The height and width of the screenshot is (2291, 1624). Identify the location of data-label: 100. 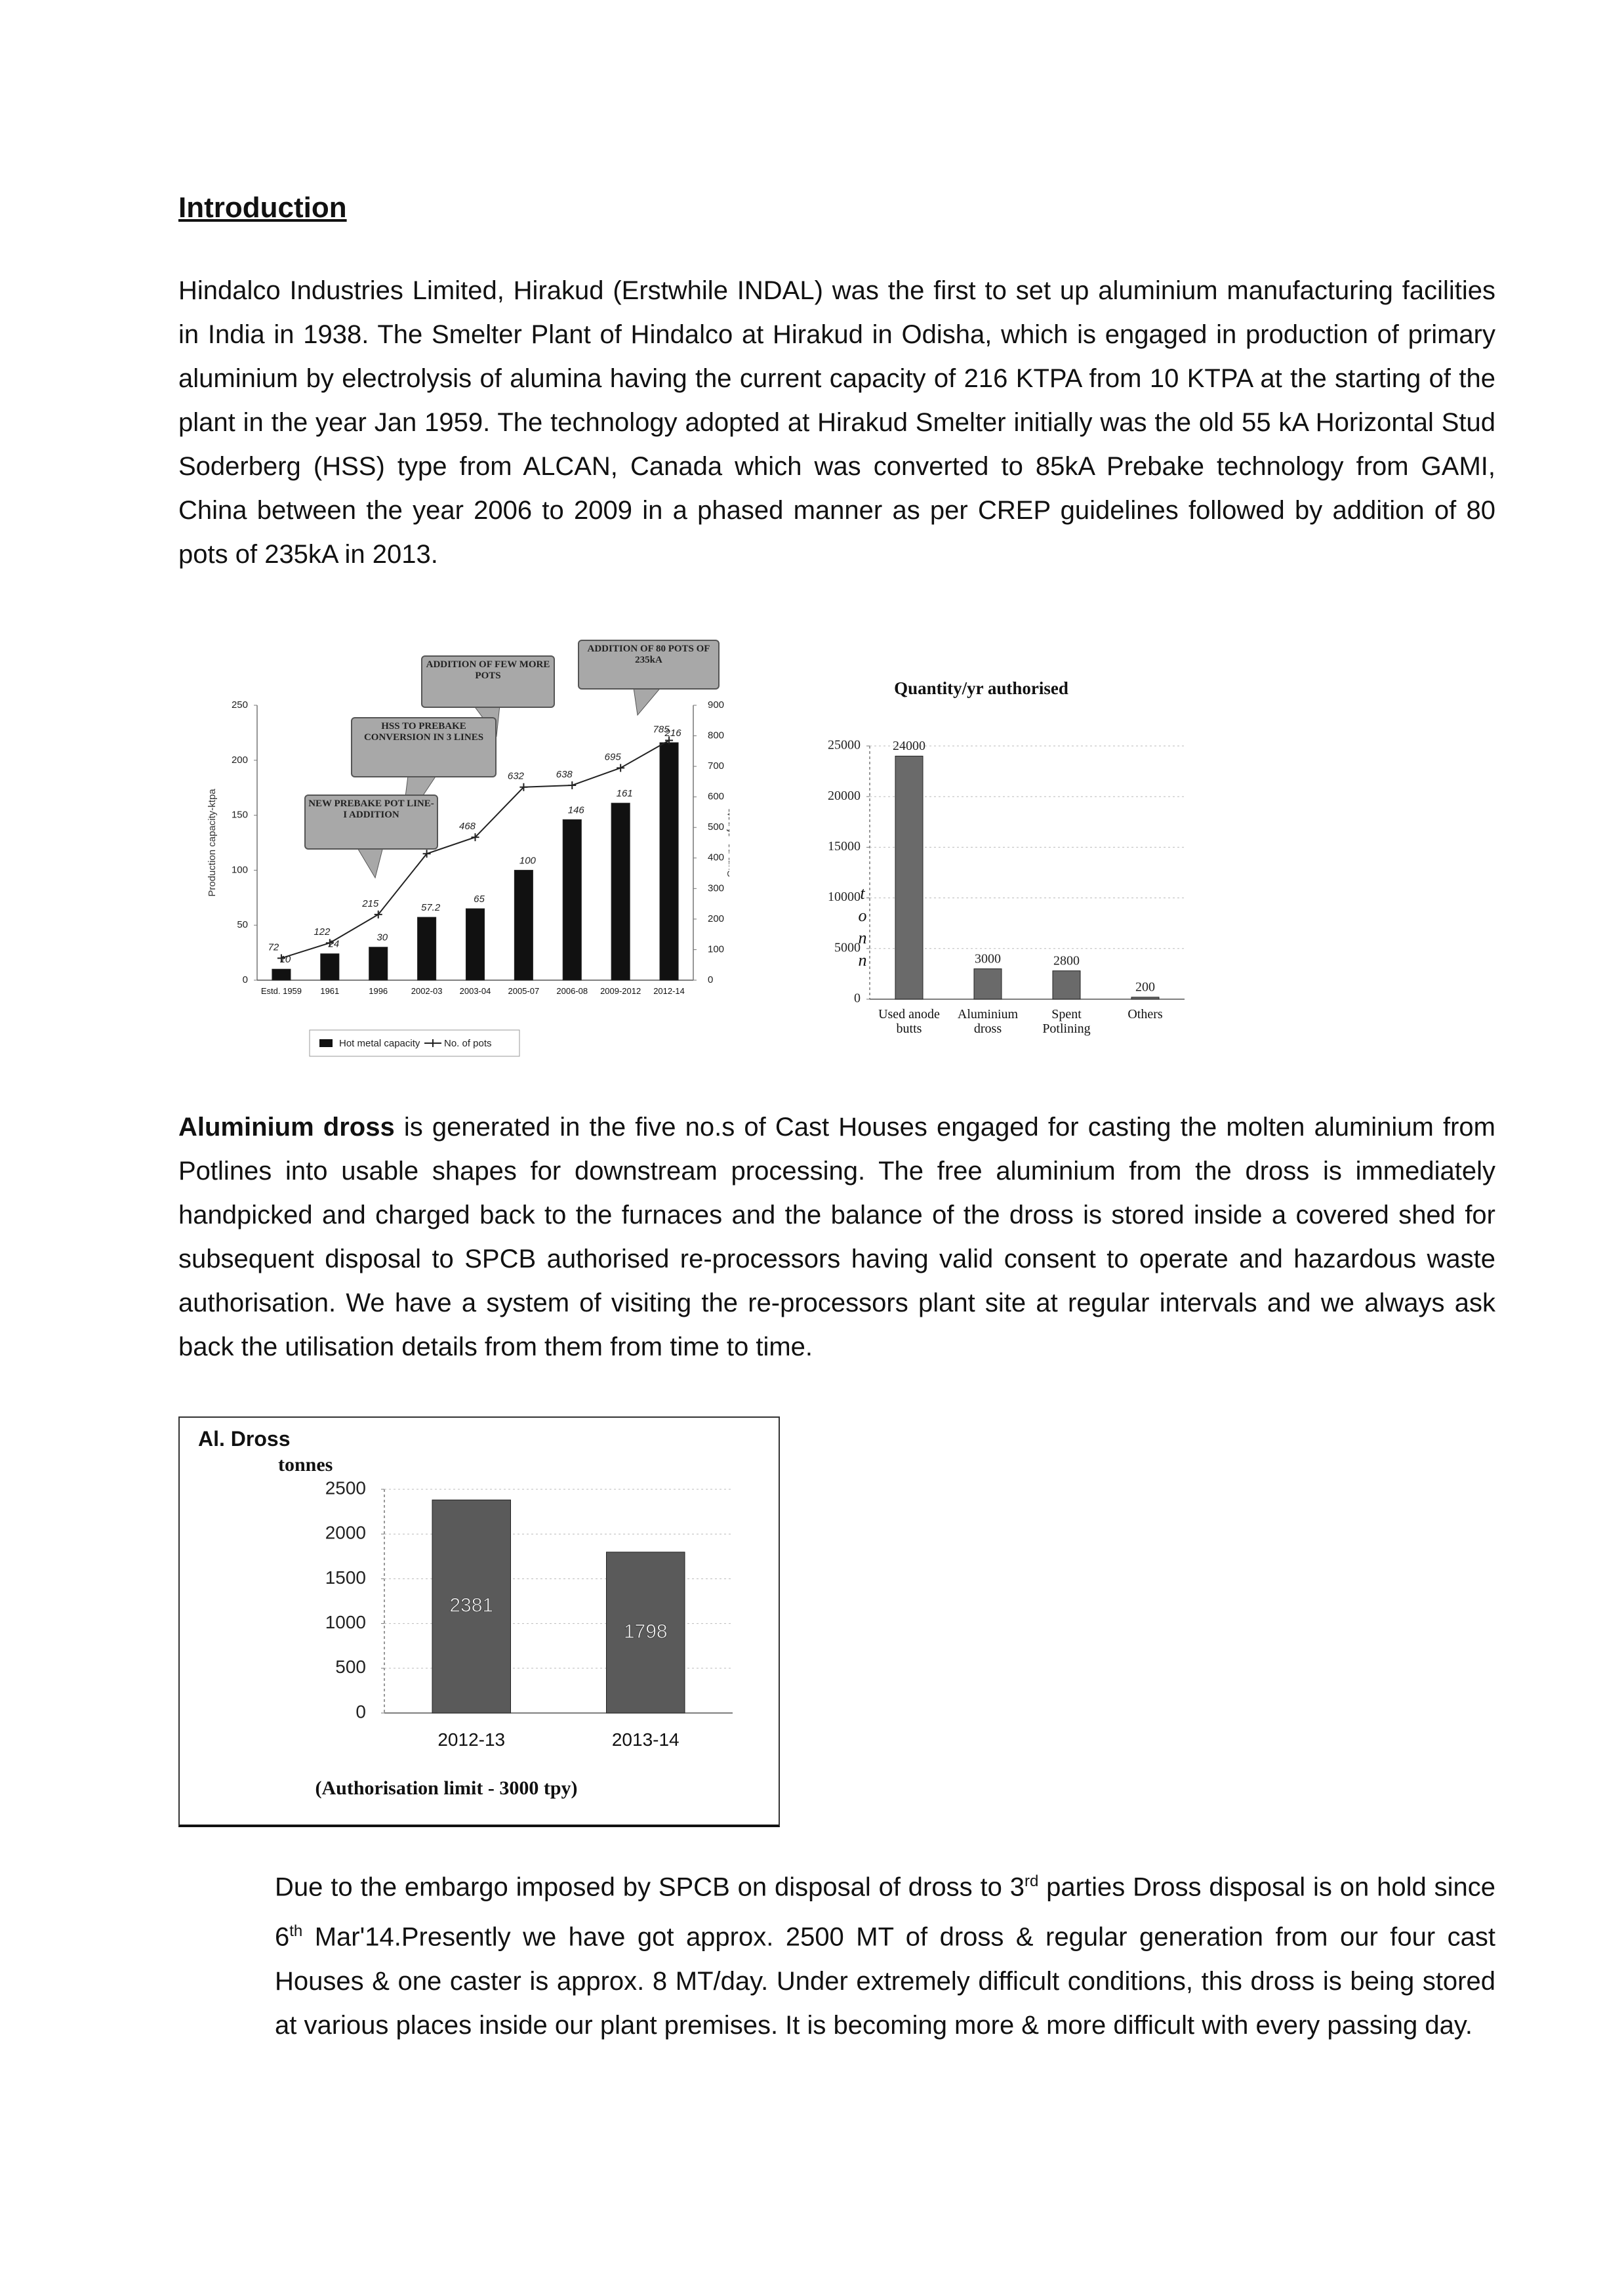
(528, 860).